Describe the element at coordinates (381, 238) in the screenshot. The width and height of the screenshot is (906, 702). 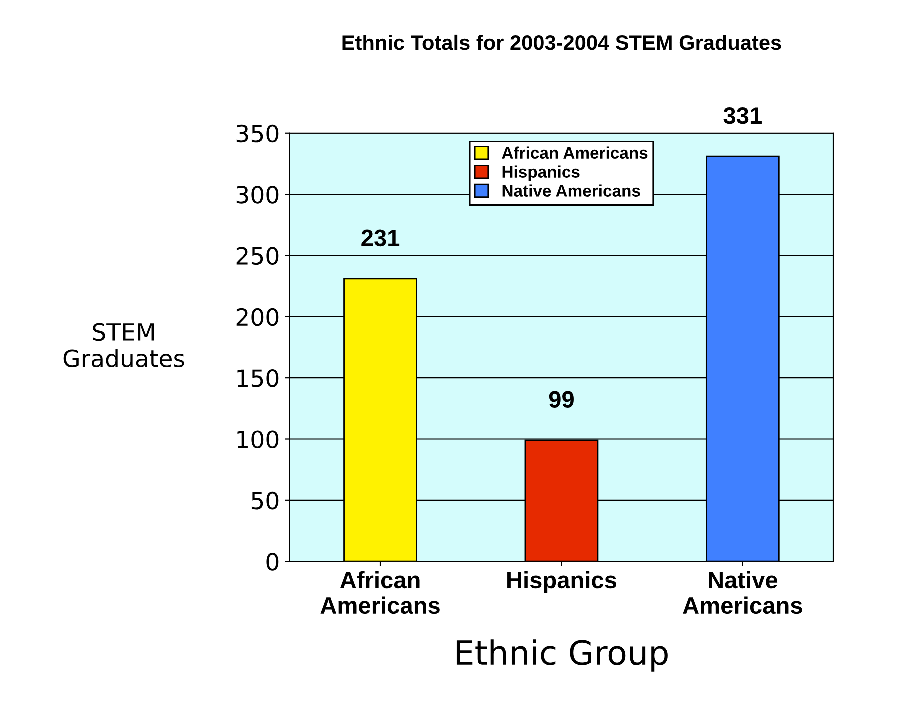
I see `data-label: 231` at that location.